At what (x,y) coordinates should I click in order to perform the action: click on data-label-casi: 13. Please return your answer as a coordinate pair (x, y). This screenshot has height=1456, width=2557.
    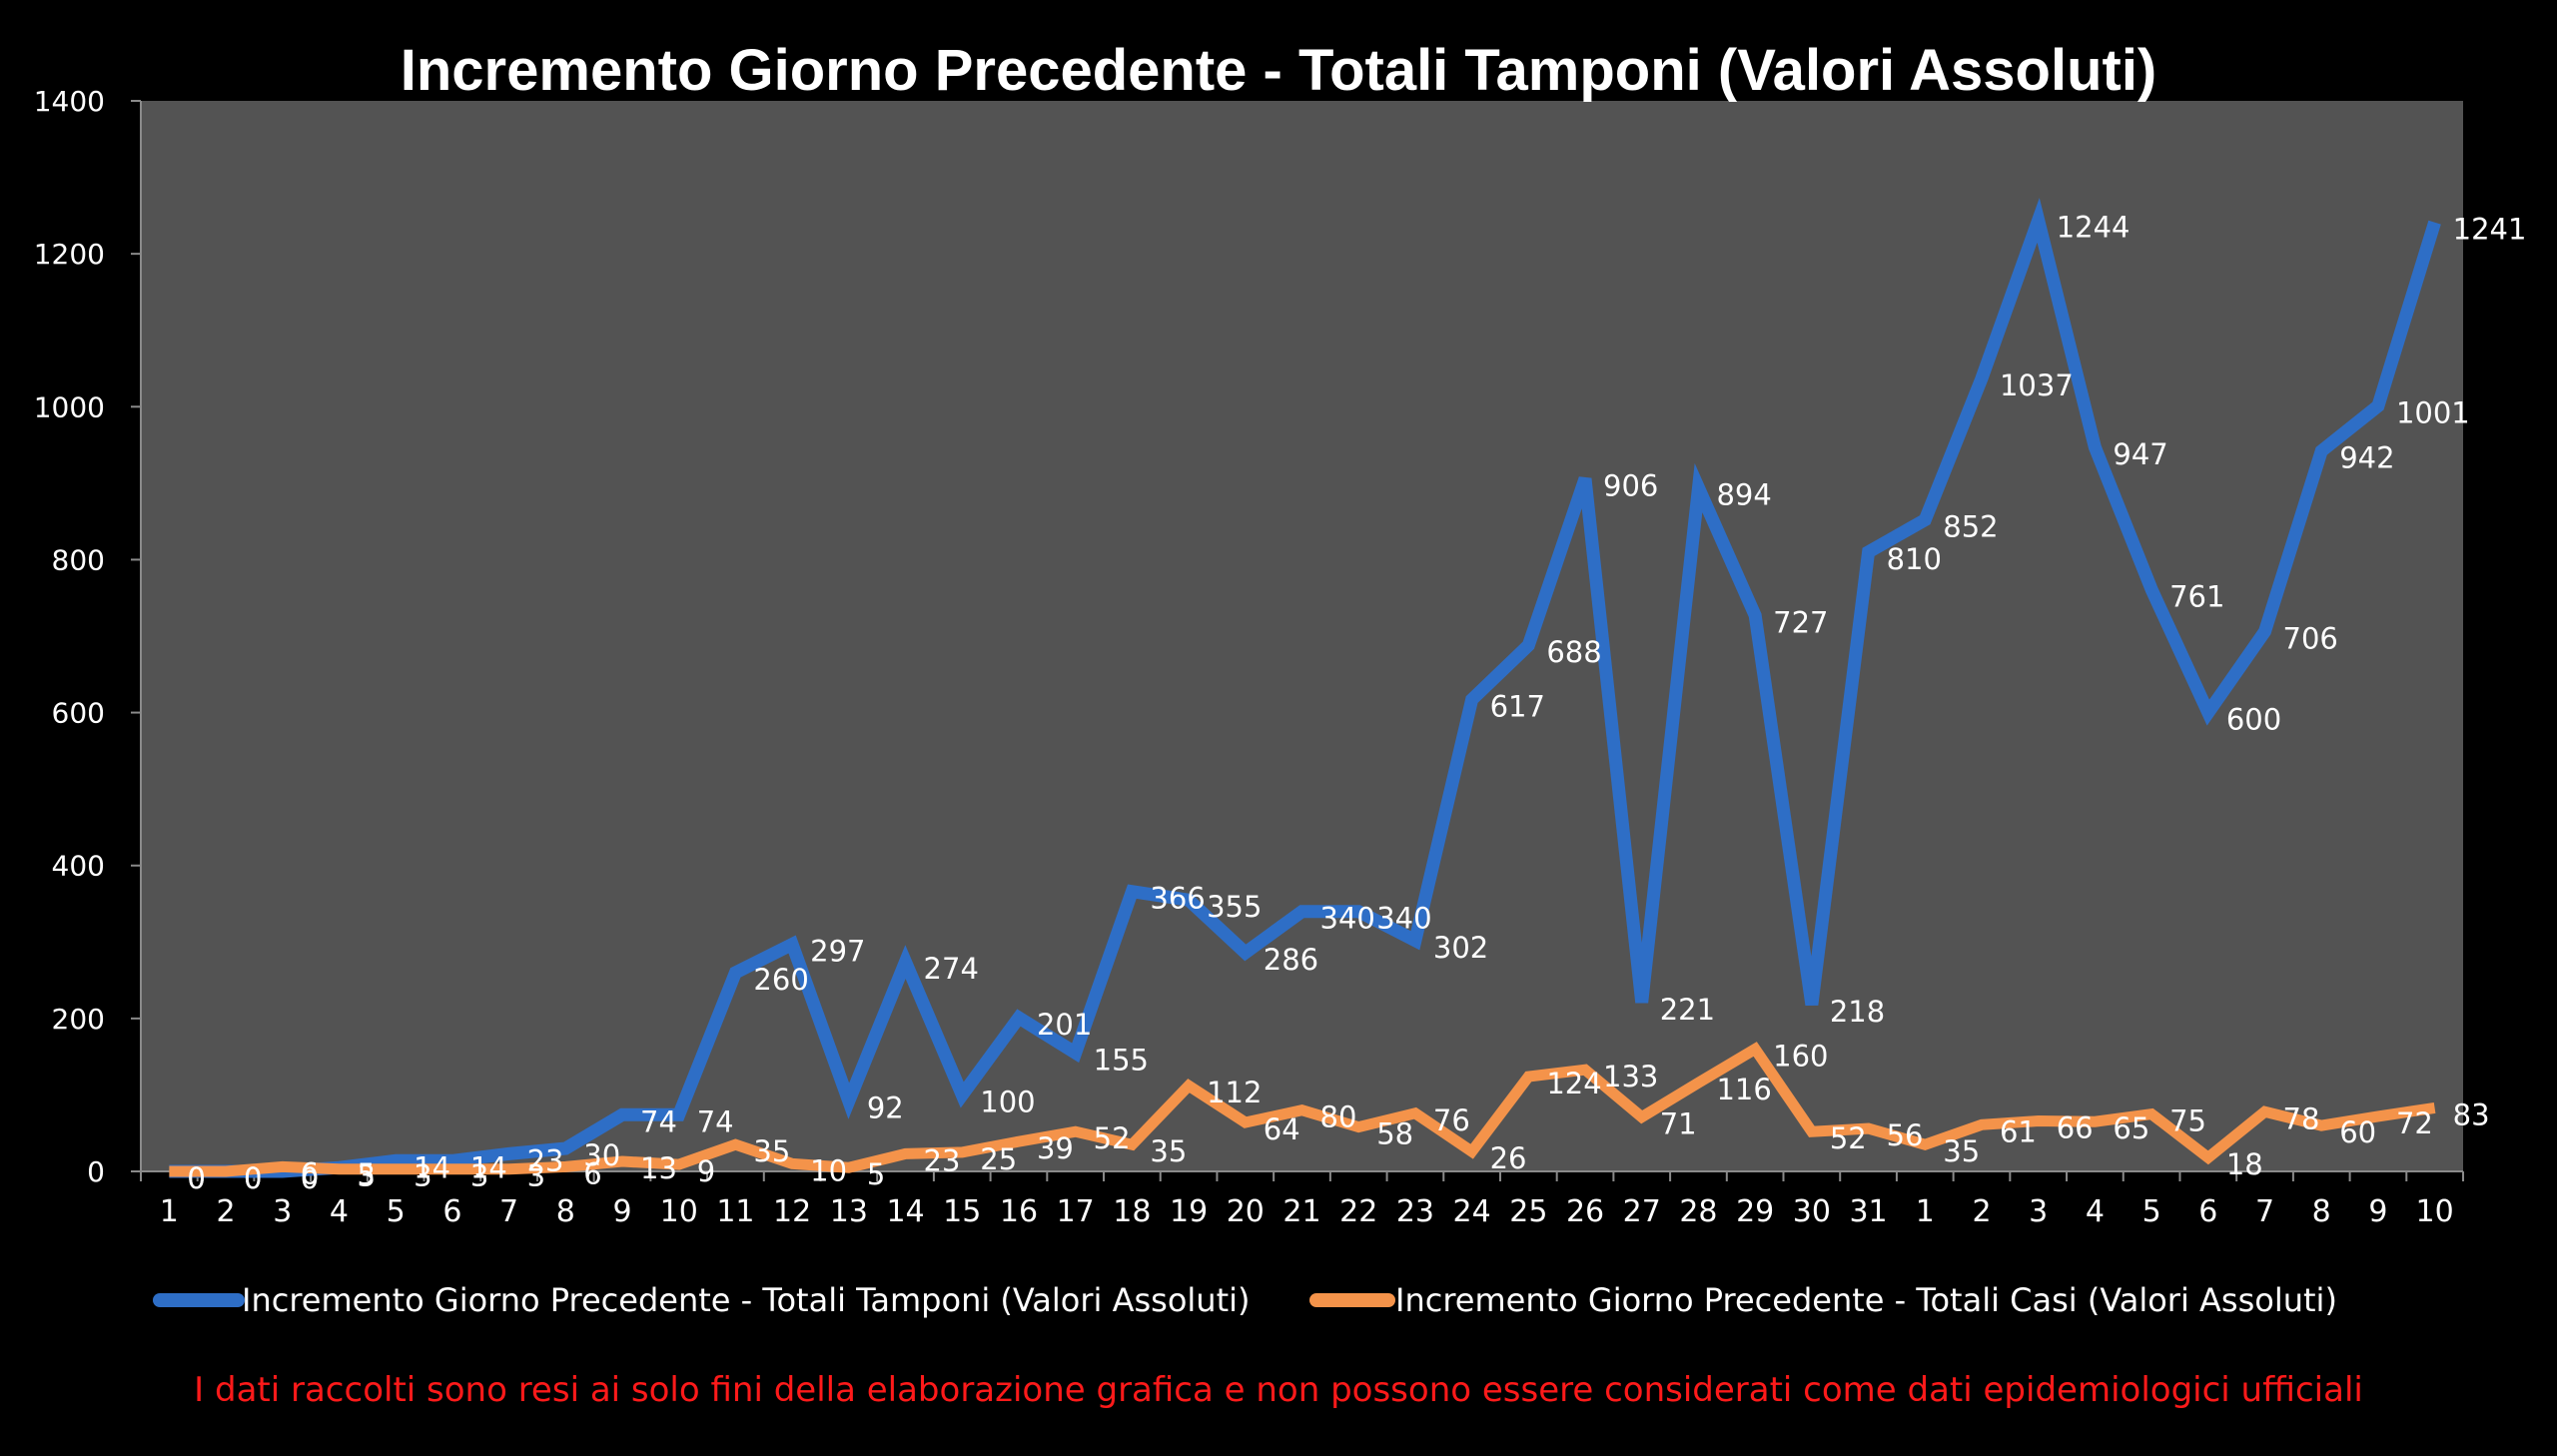
    Looking at the image, I should click on (658, 1168).